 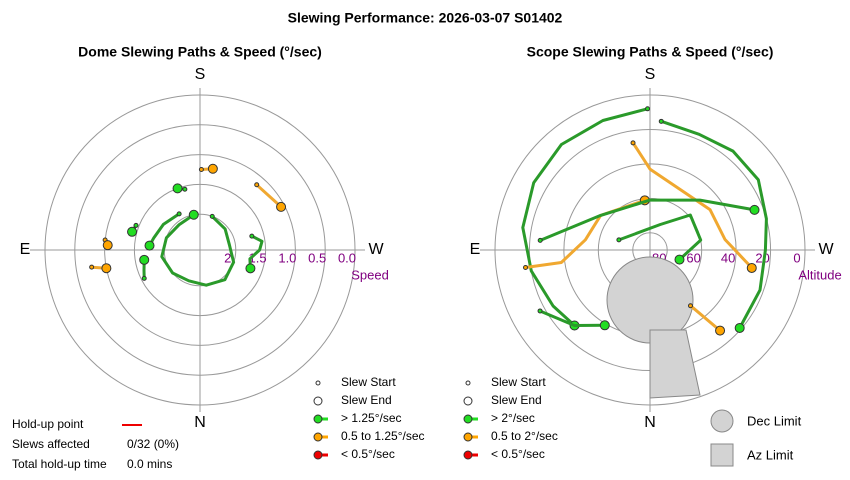 What do you see at coordinates (227, 257) in the screenshot?
I see `r-tick-label: 2` at bounding box center [227, 257].